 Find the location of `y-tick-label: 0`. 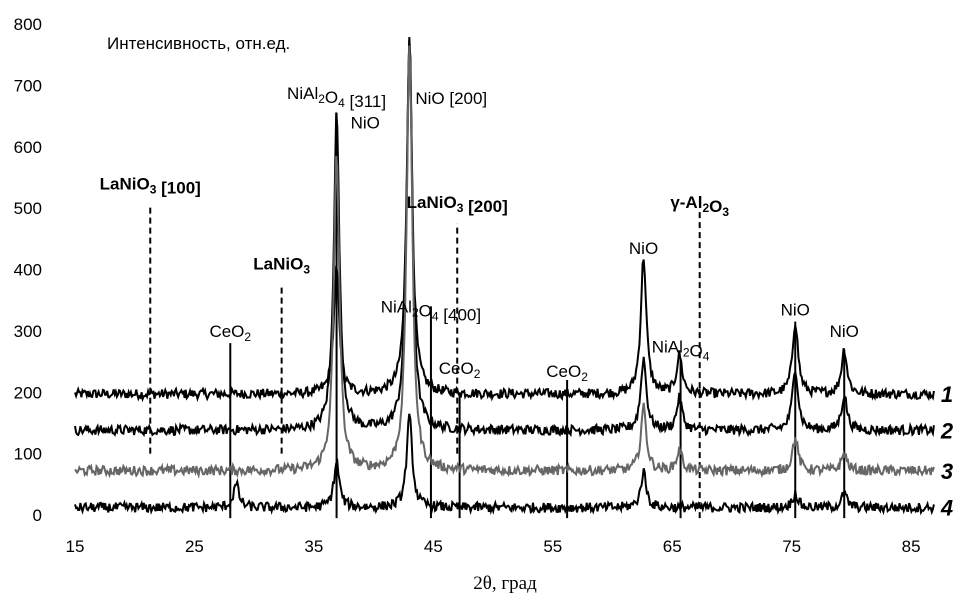

y-tick-label: 0 is located at coordinates (37, 515).